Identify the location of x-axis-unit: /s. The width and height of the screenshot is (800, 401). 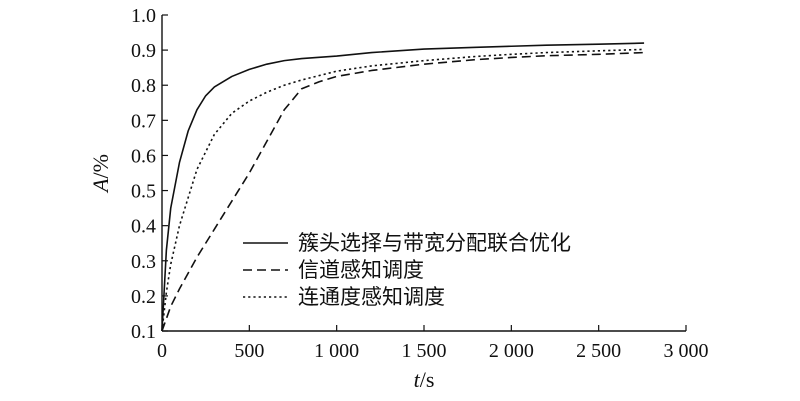
(427, 379).